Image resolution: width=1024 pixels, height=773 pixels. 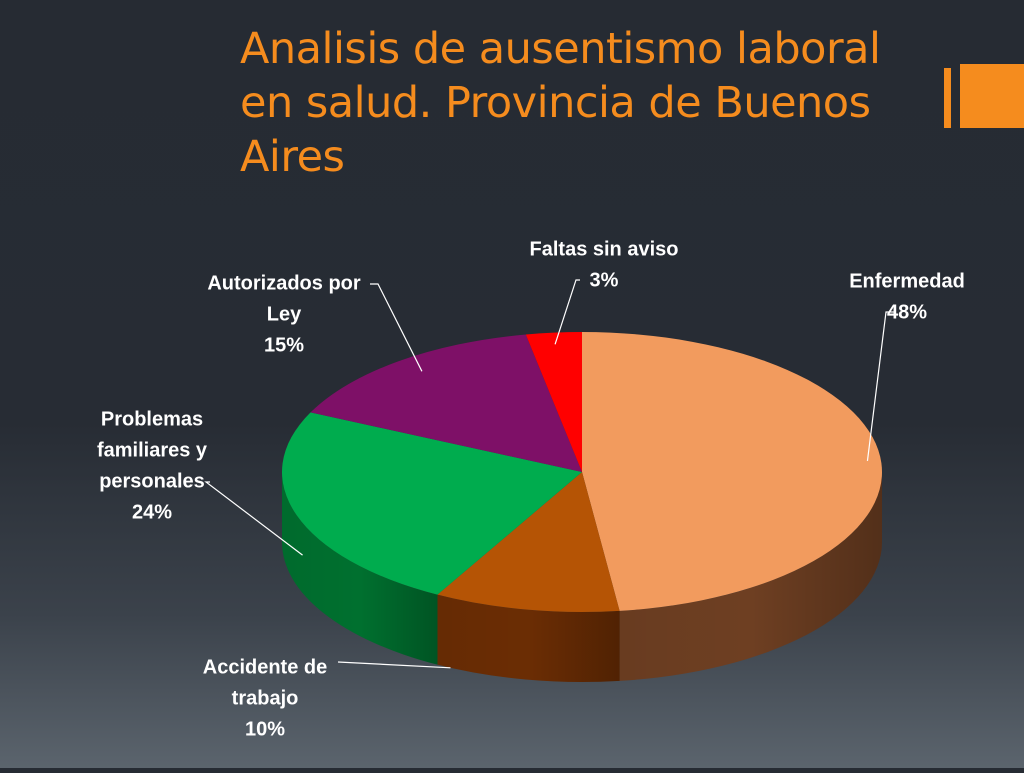 I want to click on slice-label-1: Accidente de trabajo 10%, so click(x=265, y=698).